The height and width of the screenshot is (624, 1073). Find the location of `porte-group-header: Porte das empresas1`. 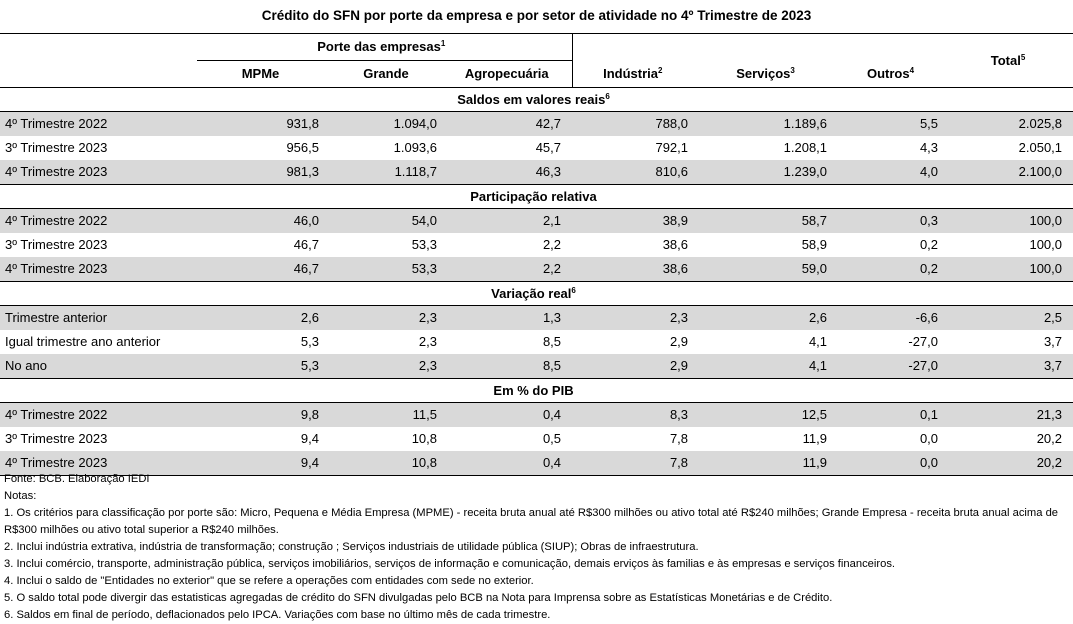

porte-group-header: Porte das empresas1 is located at coordinates (385, 47).